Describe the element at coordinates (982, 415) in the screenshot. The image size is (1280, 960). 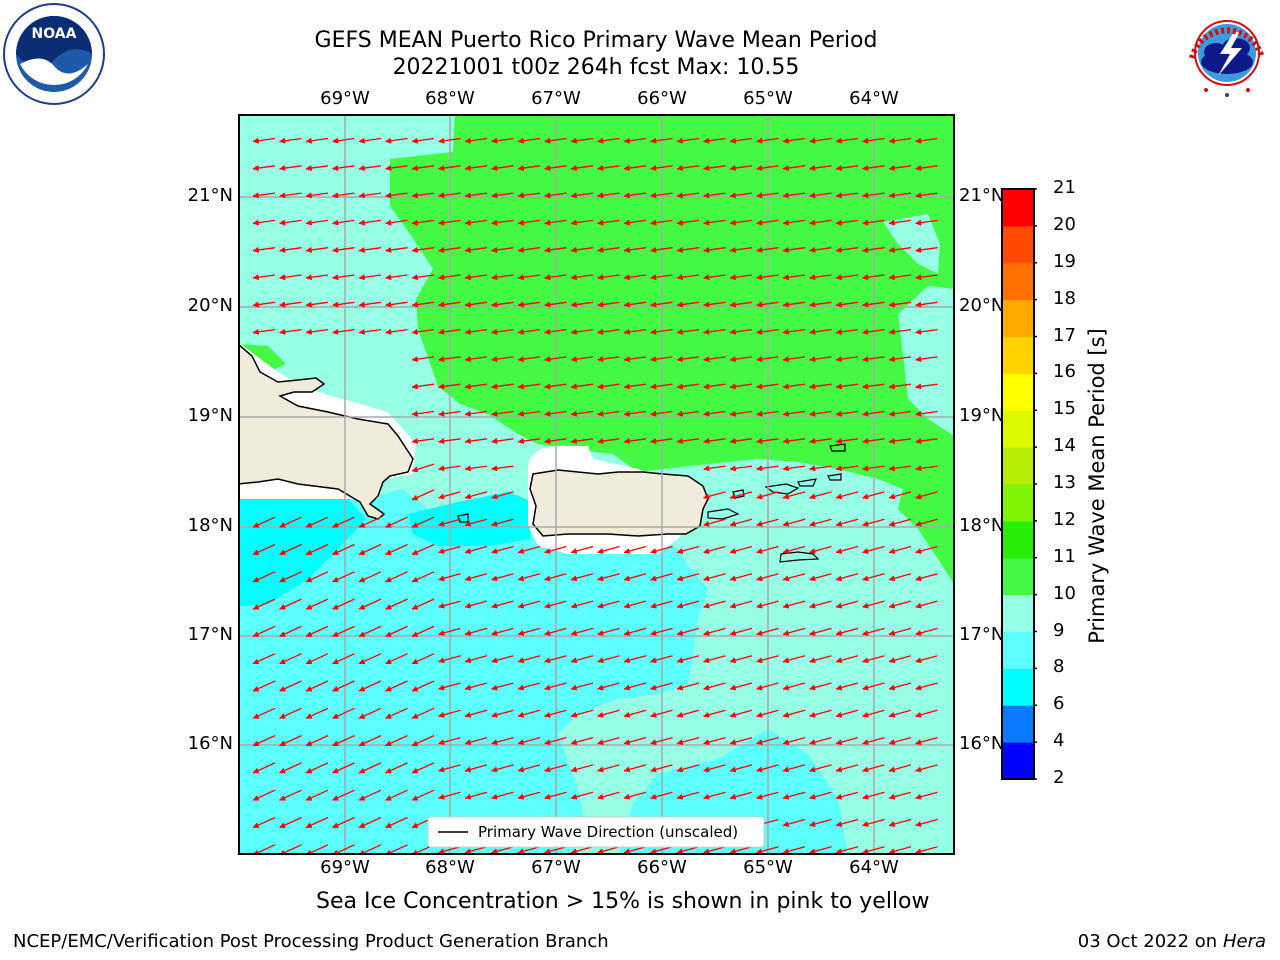
I see `coordinate-label: 19°N` at that location.